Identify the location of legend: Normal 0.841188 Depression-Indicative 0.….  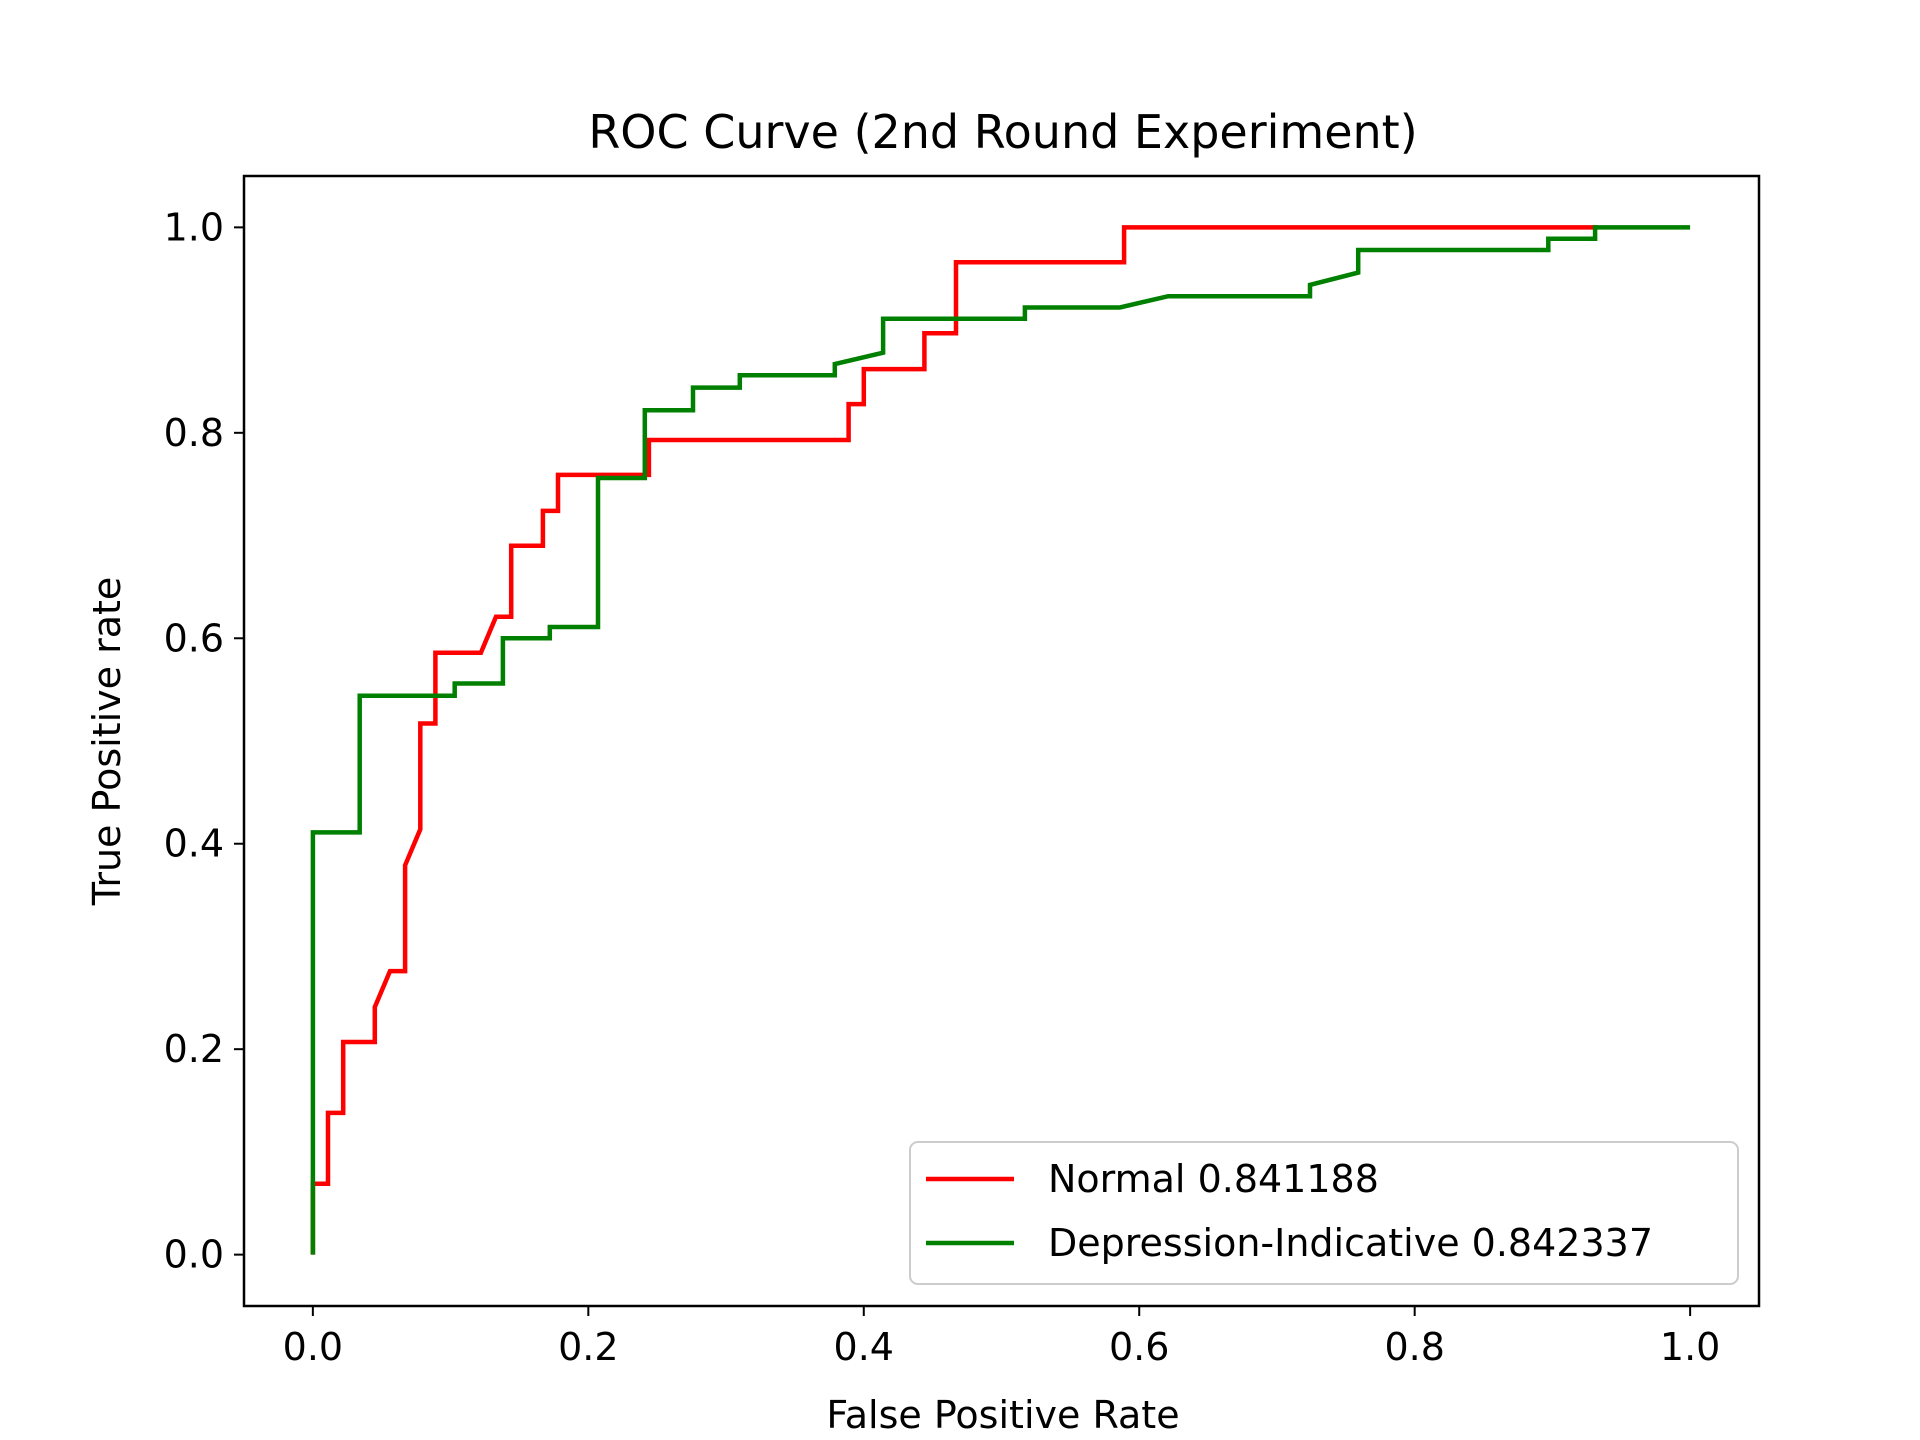
(1324, 1213).